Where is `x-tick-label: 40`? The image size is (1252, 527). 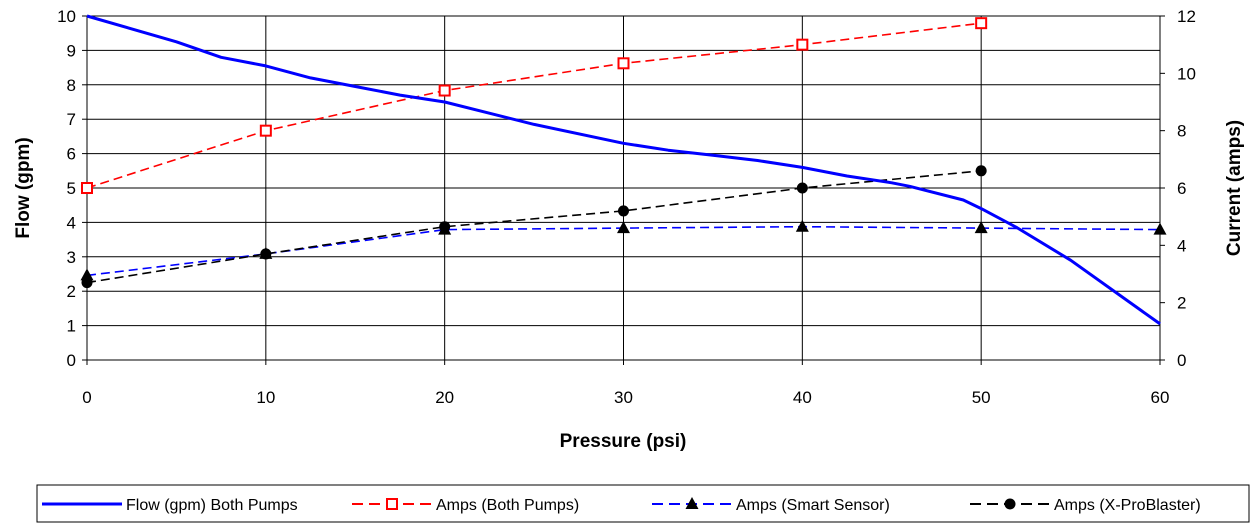 x-tick-label: 40 is located at coordinates (802, 397).